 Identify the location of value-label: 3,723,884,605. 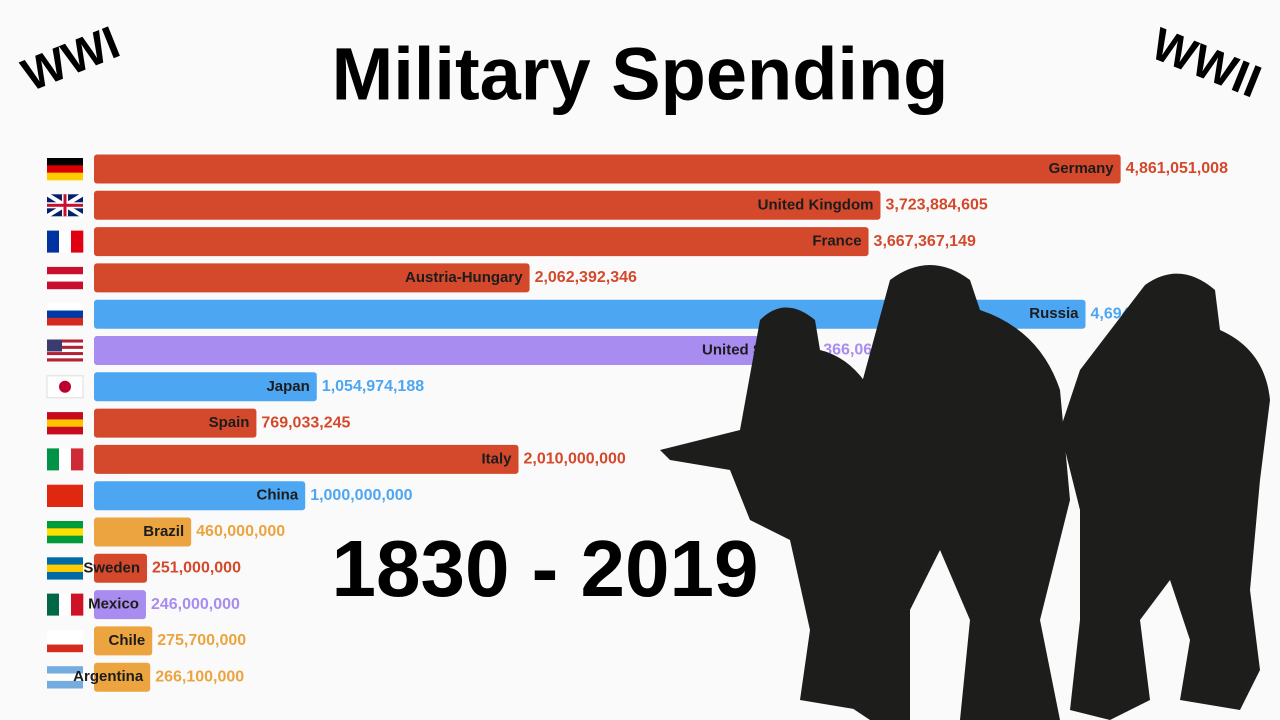
(936, 205).